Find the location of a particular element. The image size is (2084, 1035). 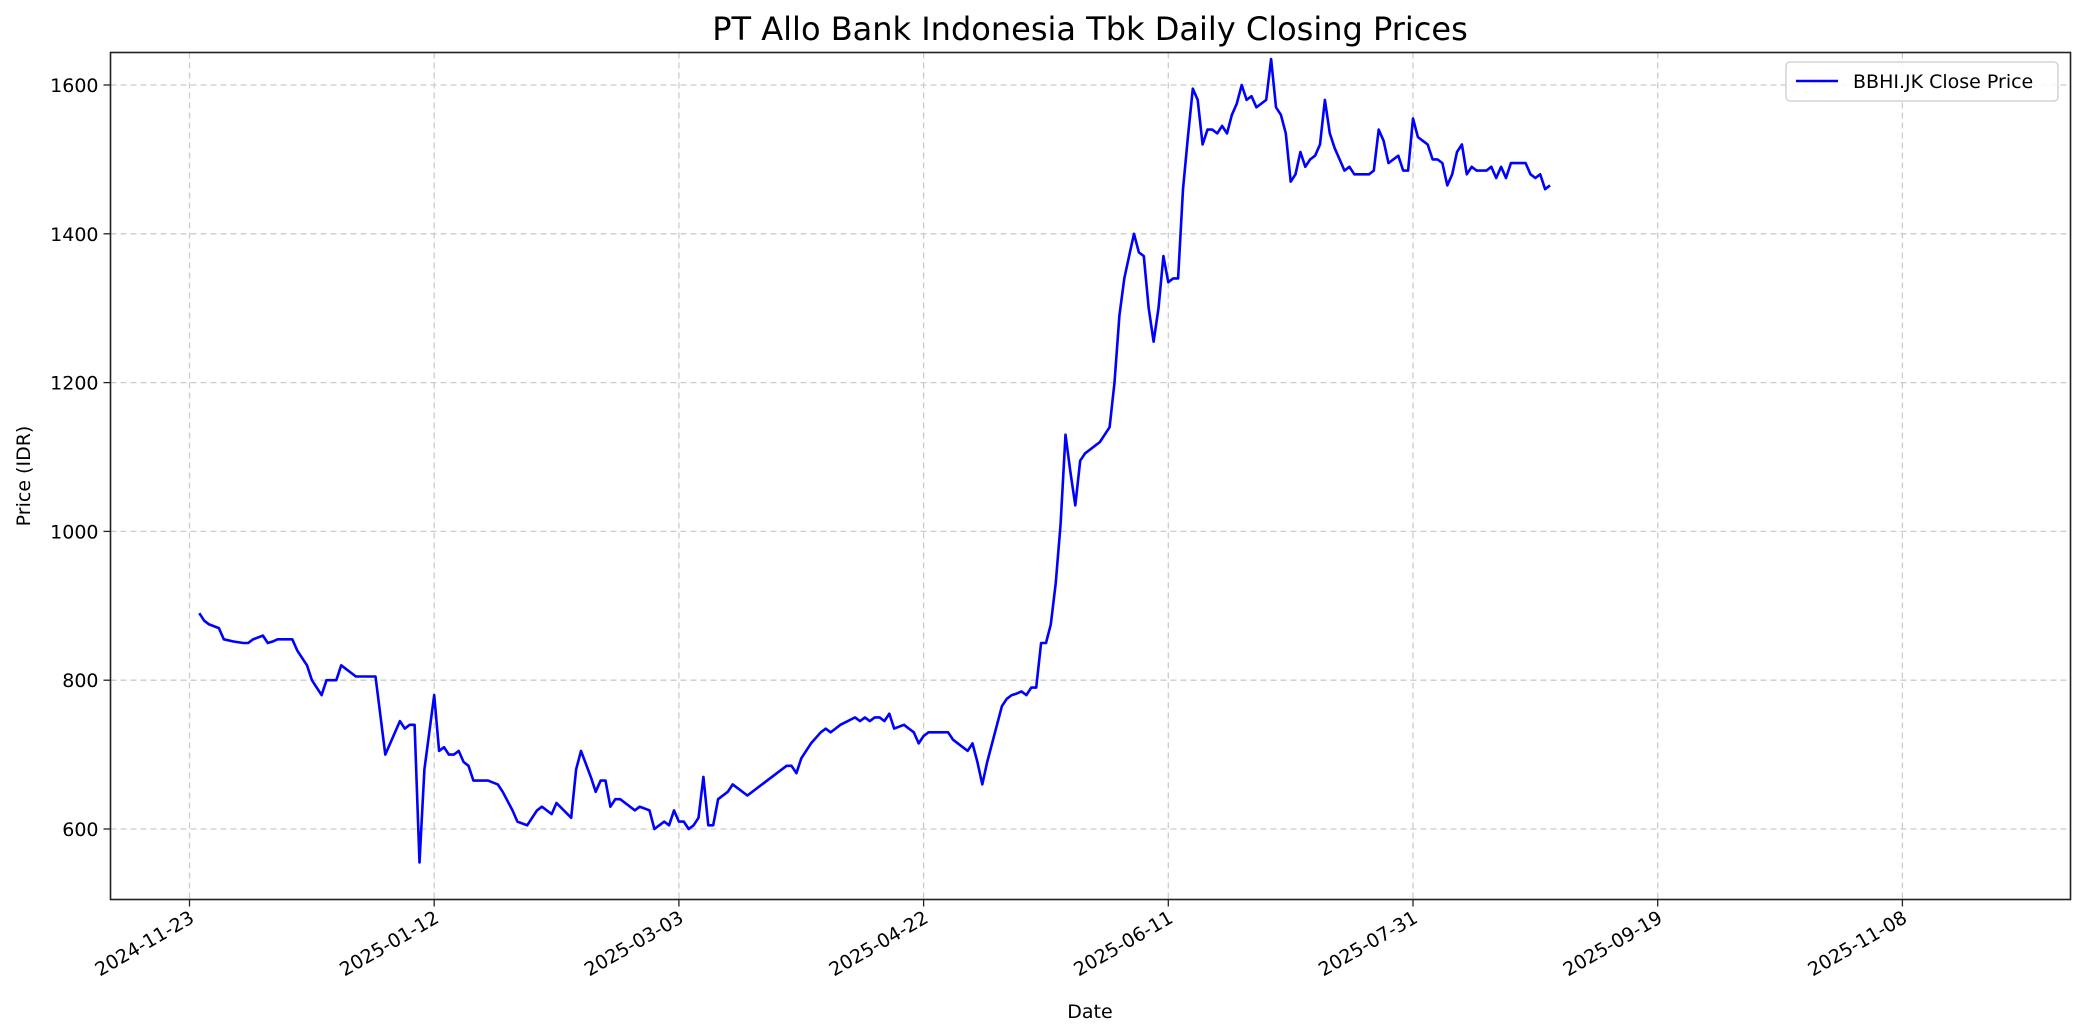

x-tick-label: 2025-11-08 is located at coordinates (1857, 944).